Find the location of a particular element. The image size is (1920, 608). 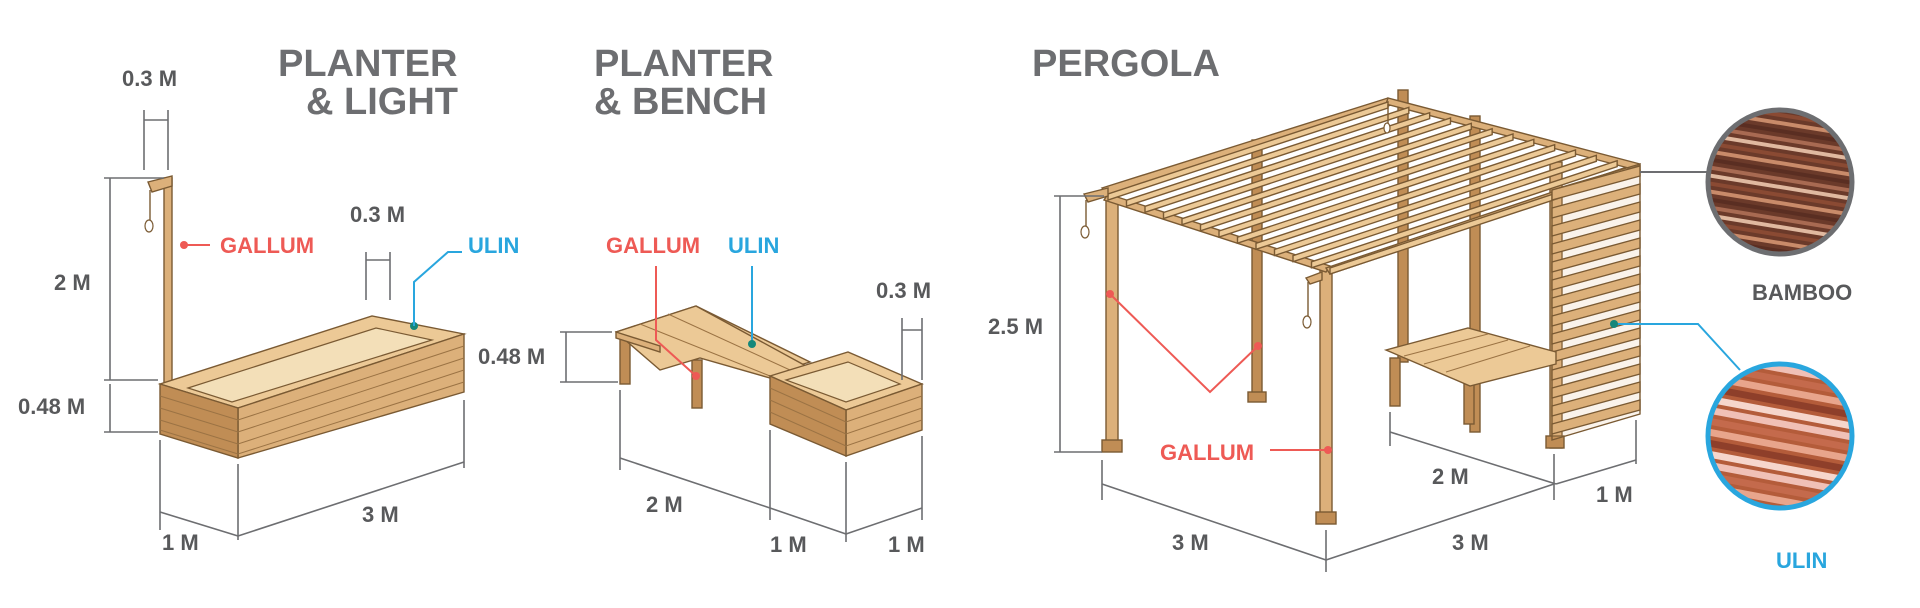

dim-pl-width: 1 M is located at coordinates (180, 542).